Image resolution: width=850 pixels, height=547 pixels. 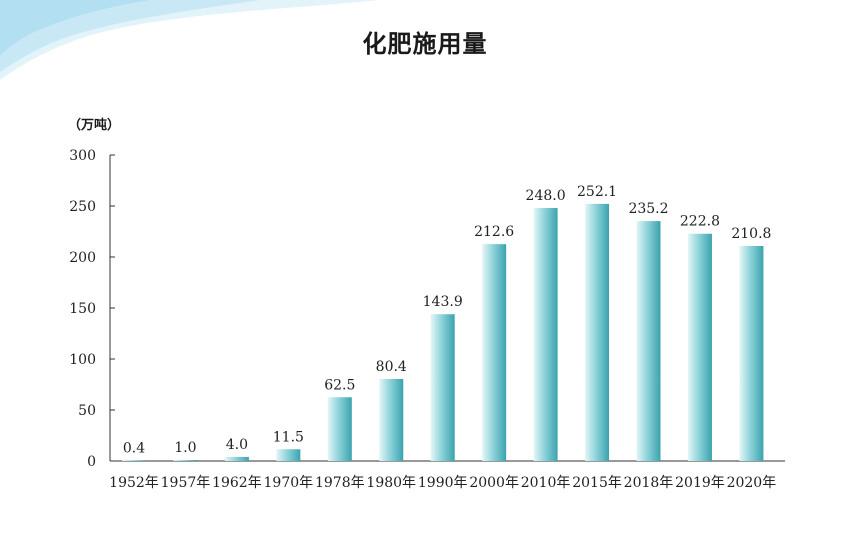 What do you see at coordinates (340, 483) in the screenshot?
I see `x-tick-label: 1978年` at bounding box center [340, 483].